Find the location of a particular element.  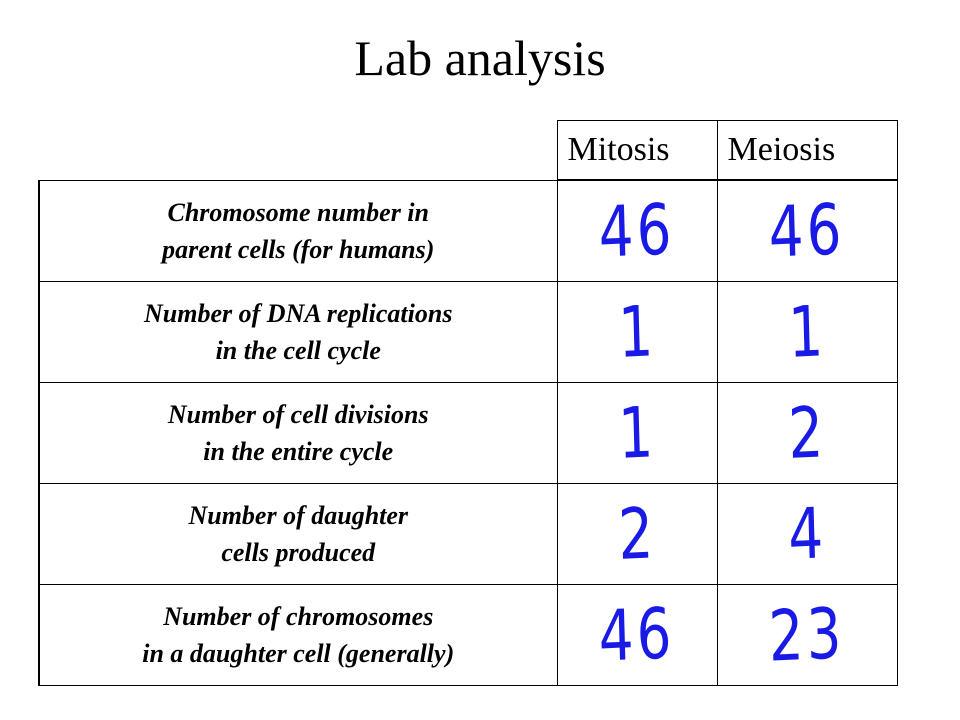

row-label-line: Chromosome number in is located at coordinates (298, 212).